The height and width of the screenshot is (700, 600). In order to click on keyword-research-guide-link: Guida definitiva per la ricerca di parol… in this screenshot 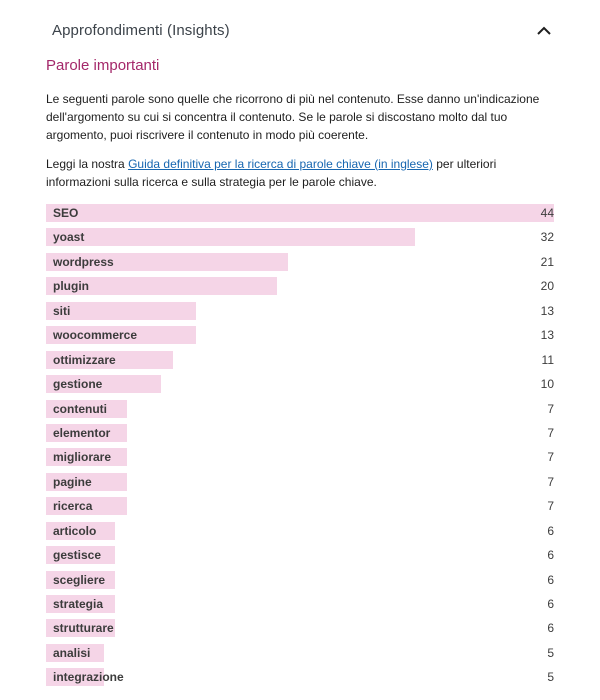, I will do `click(280, 164)`.